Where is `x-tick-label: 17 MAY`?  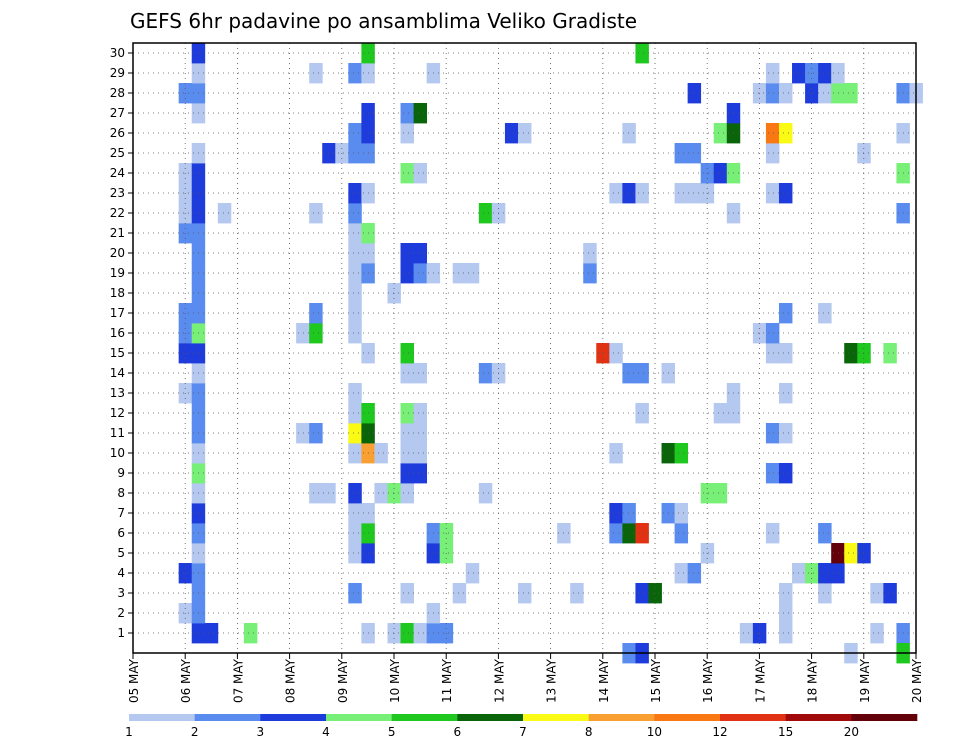 x-tick-label: 17 MAY is located at coordinates (760, 680).